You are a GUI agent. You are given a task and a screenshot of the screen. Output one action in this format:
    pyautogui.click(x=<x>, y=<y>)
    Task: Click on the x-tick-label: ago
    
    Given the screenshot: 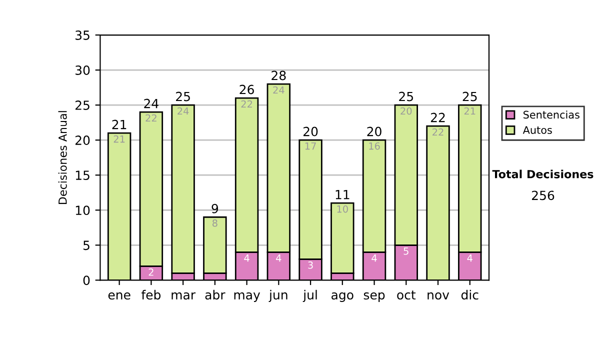 What is the action you would take?
    pyautogui.click(x=343, y=297)
    